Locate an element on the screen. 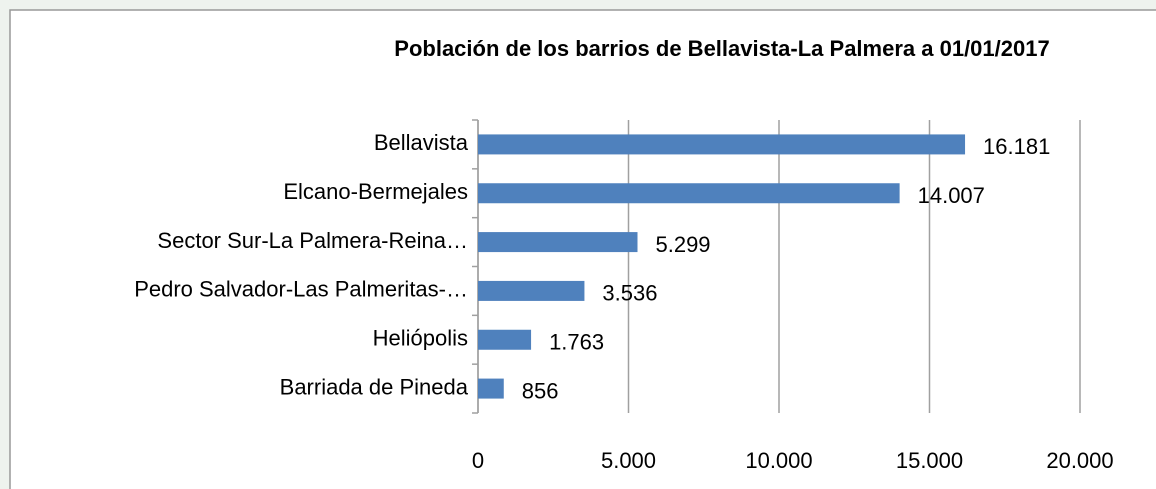 Image resolution: width=1156 pixels, height=489 pixels. value-label: 856 is located at coordinates (540, 390).